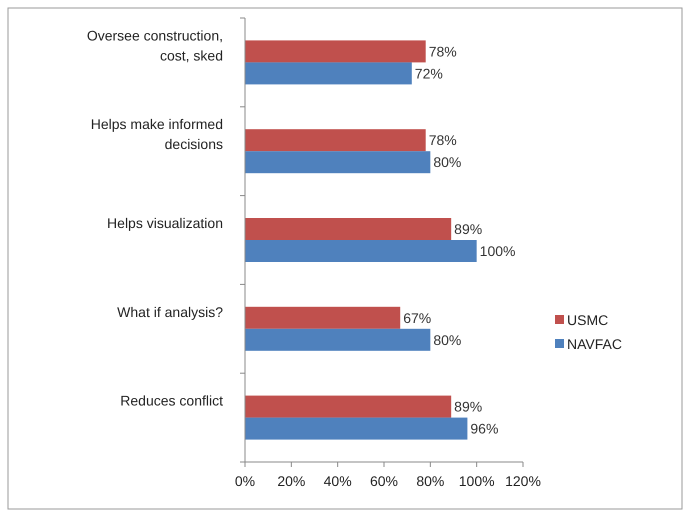 This screenshot has width=690, height=517. I want to click on legend-label: USMC, so click(587, 320).